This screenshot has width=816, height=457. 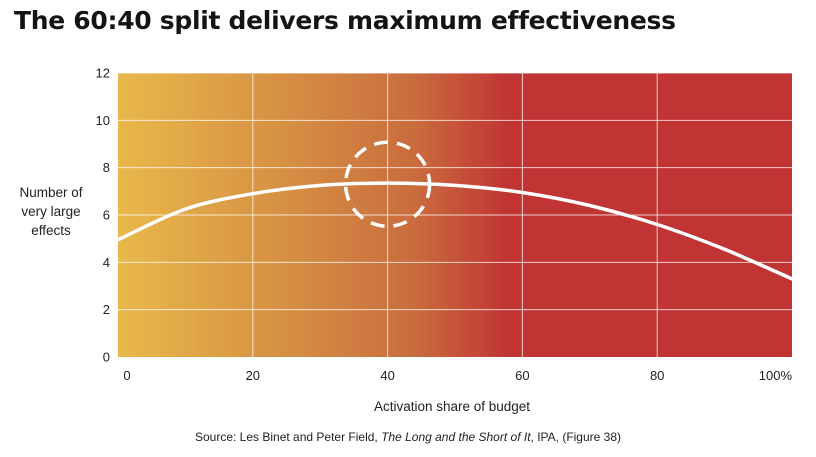 What do you see at coordinates (103, 73) in the screenshot?
I see `y-tick-label: 12` at bounding box center [103, 73].